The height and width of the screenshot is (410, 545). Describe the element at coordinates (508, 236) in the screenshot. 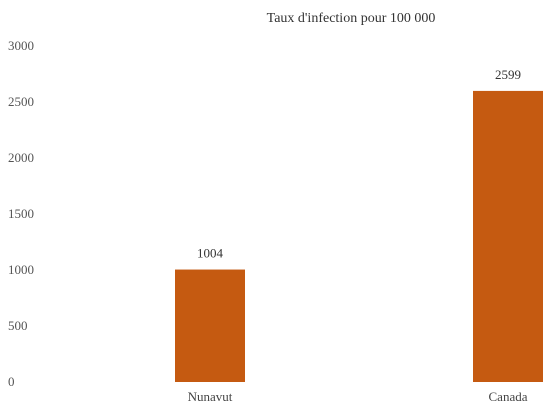

I see `bar-canada` at that location.